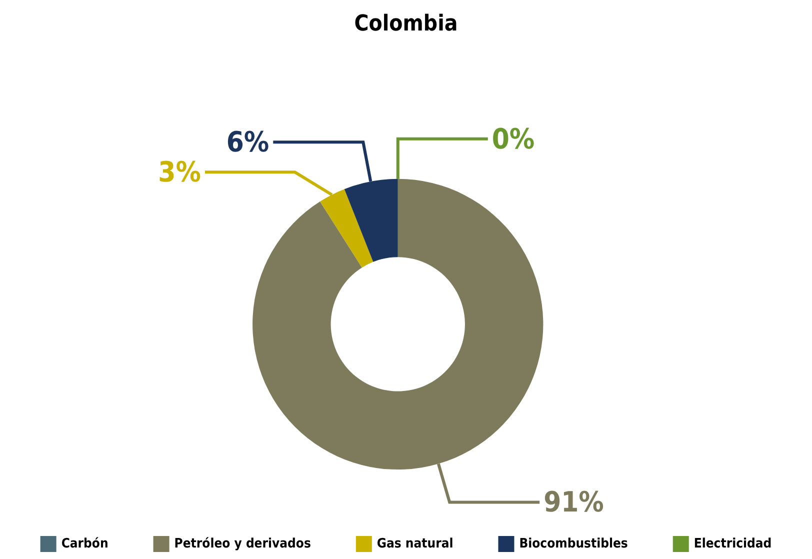 This screenshot has height=559, width=812. Describe the element at coordinates (733, 544) in the screenshot. I see `legend-label: Electricidad` at that location.